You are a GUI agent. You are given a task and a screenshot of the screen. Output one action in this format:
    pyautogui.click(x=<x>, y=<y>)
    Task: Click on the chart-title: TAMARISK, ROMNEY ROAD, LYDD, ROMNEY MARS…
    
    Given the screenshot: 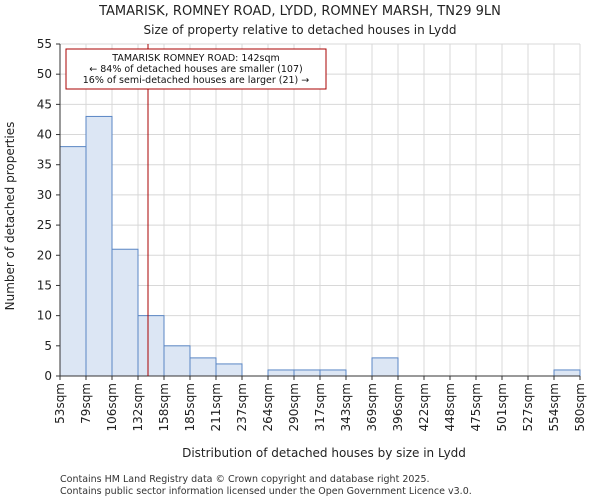 What is the action you would take?
    pyautogui.click(x=299, y=11)
    